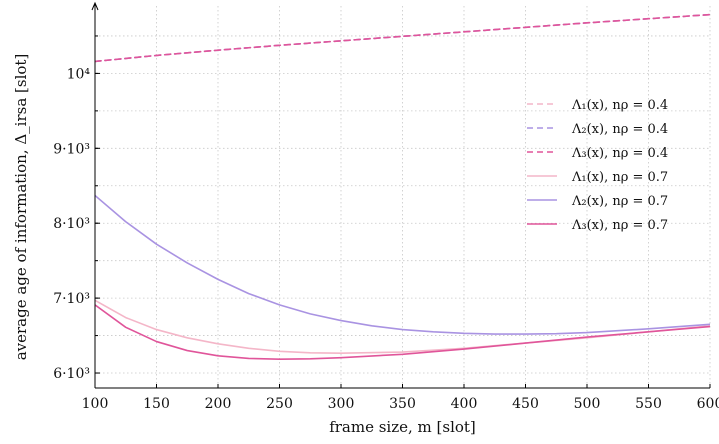 The width and height of the screenshot is (719, 444). What do you see at coordinates (619, 153) in the screenshot?
I see `legend-label: Λ₃(x), nρ = 0.4` at bounding box center [619, 153].